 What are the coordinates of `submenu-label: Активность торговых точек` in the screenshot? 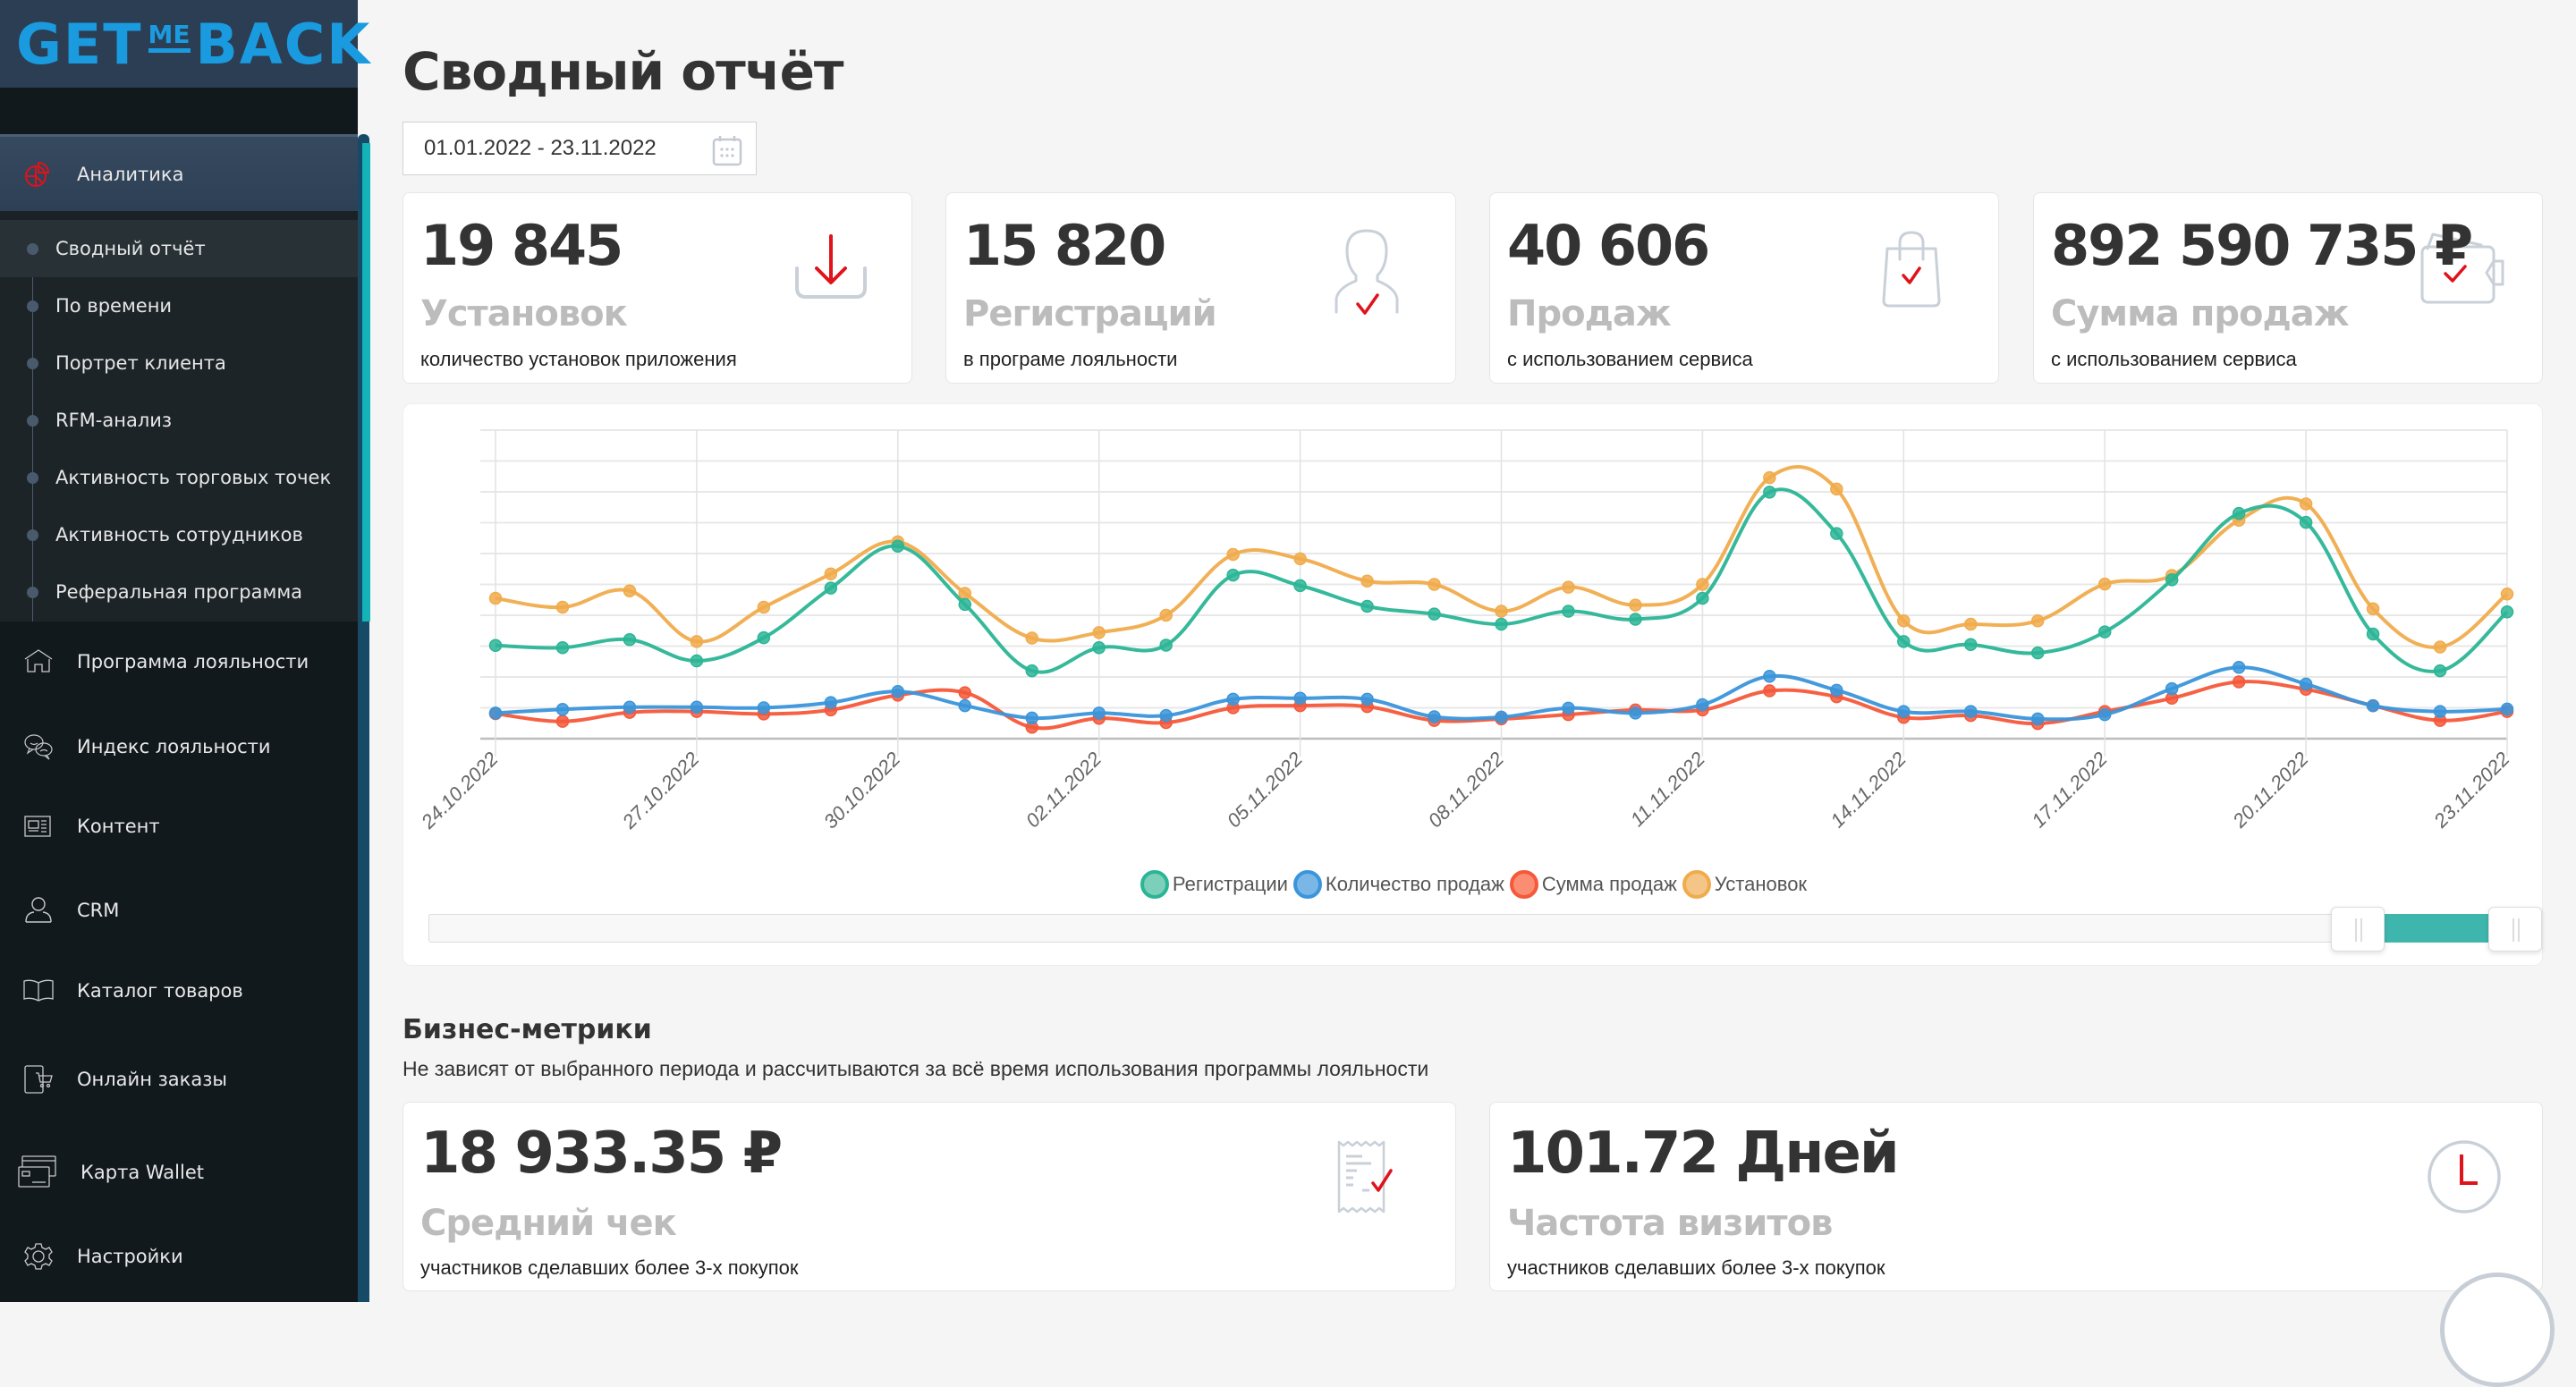 It's located at (193, 477).